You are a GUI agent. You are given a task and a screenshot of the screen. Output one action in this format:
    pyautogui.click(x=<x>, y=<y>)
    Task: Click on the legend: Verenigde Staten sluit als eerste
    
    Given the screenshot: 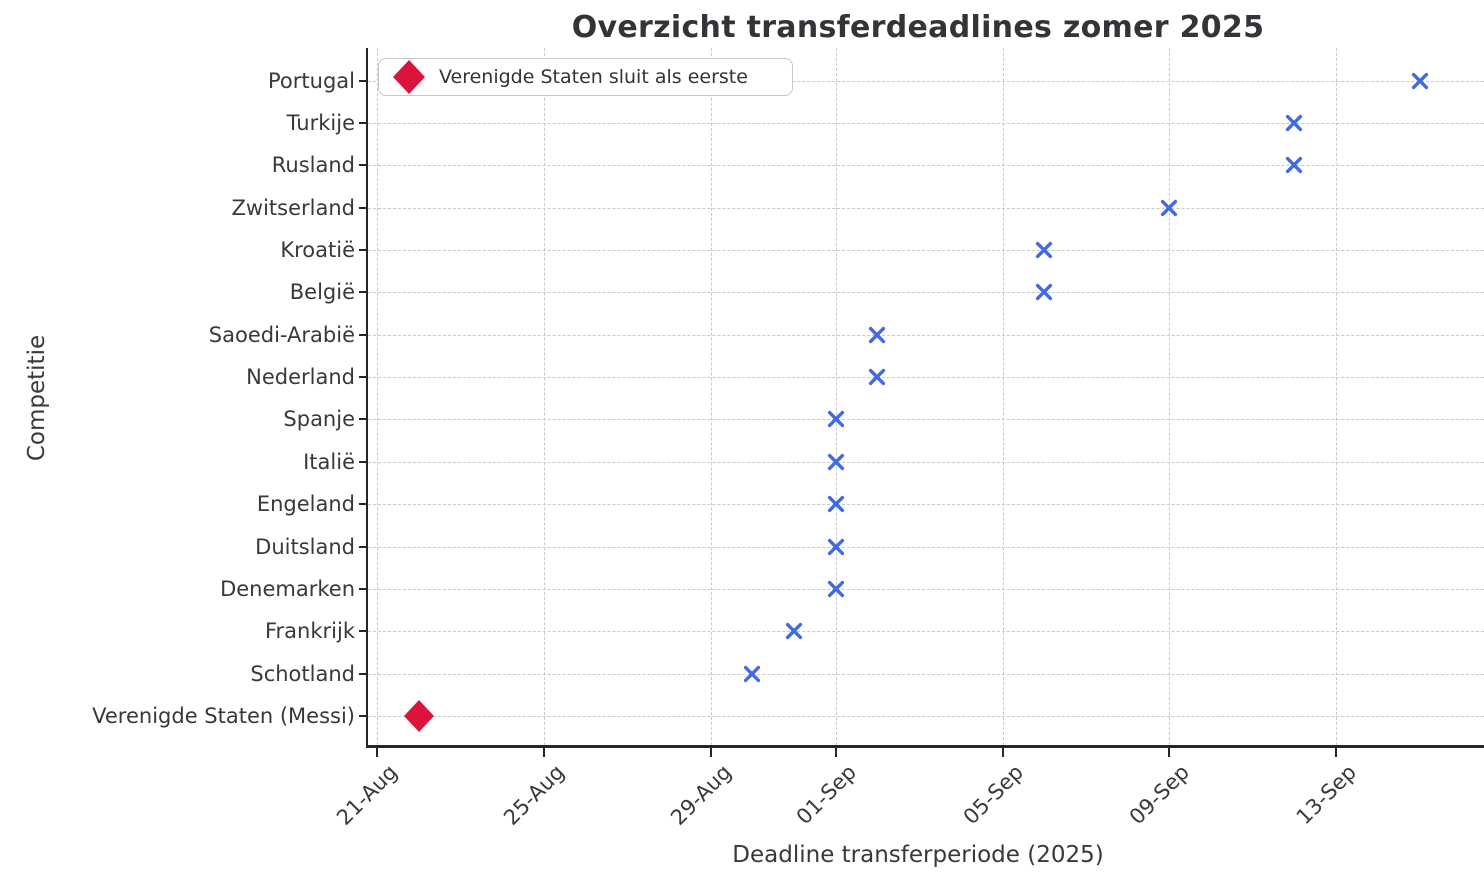 What is the action you would take?
    pyautogui.click(x=585, y=77)
    